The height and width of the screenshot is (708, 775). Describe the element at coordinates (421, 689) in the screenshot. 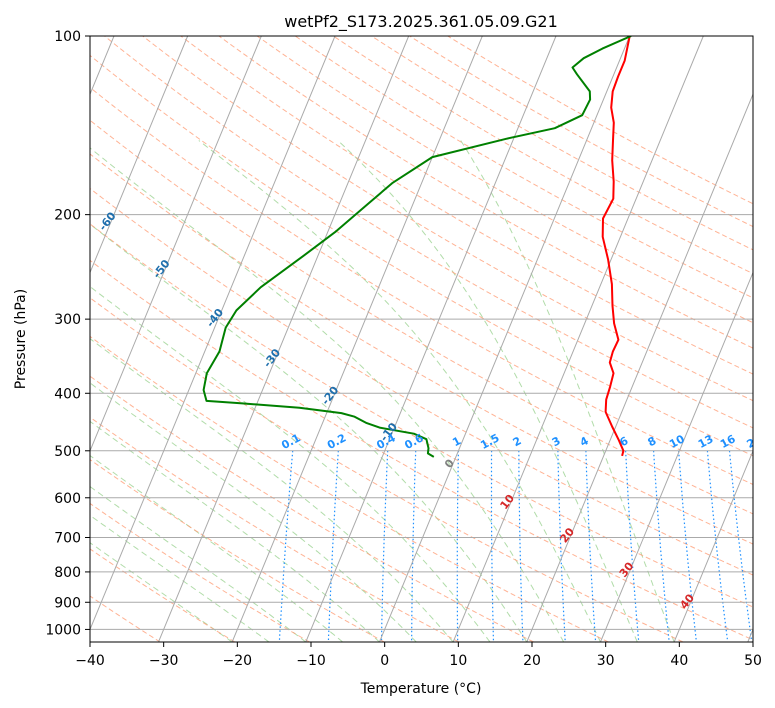

I see `x-axis-label: Temperature (°C)` at that location.